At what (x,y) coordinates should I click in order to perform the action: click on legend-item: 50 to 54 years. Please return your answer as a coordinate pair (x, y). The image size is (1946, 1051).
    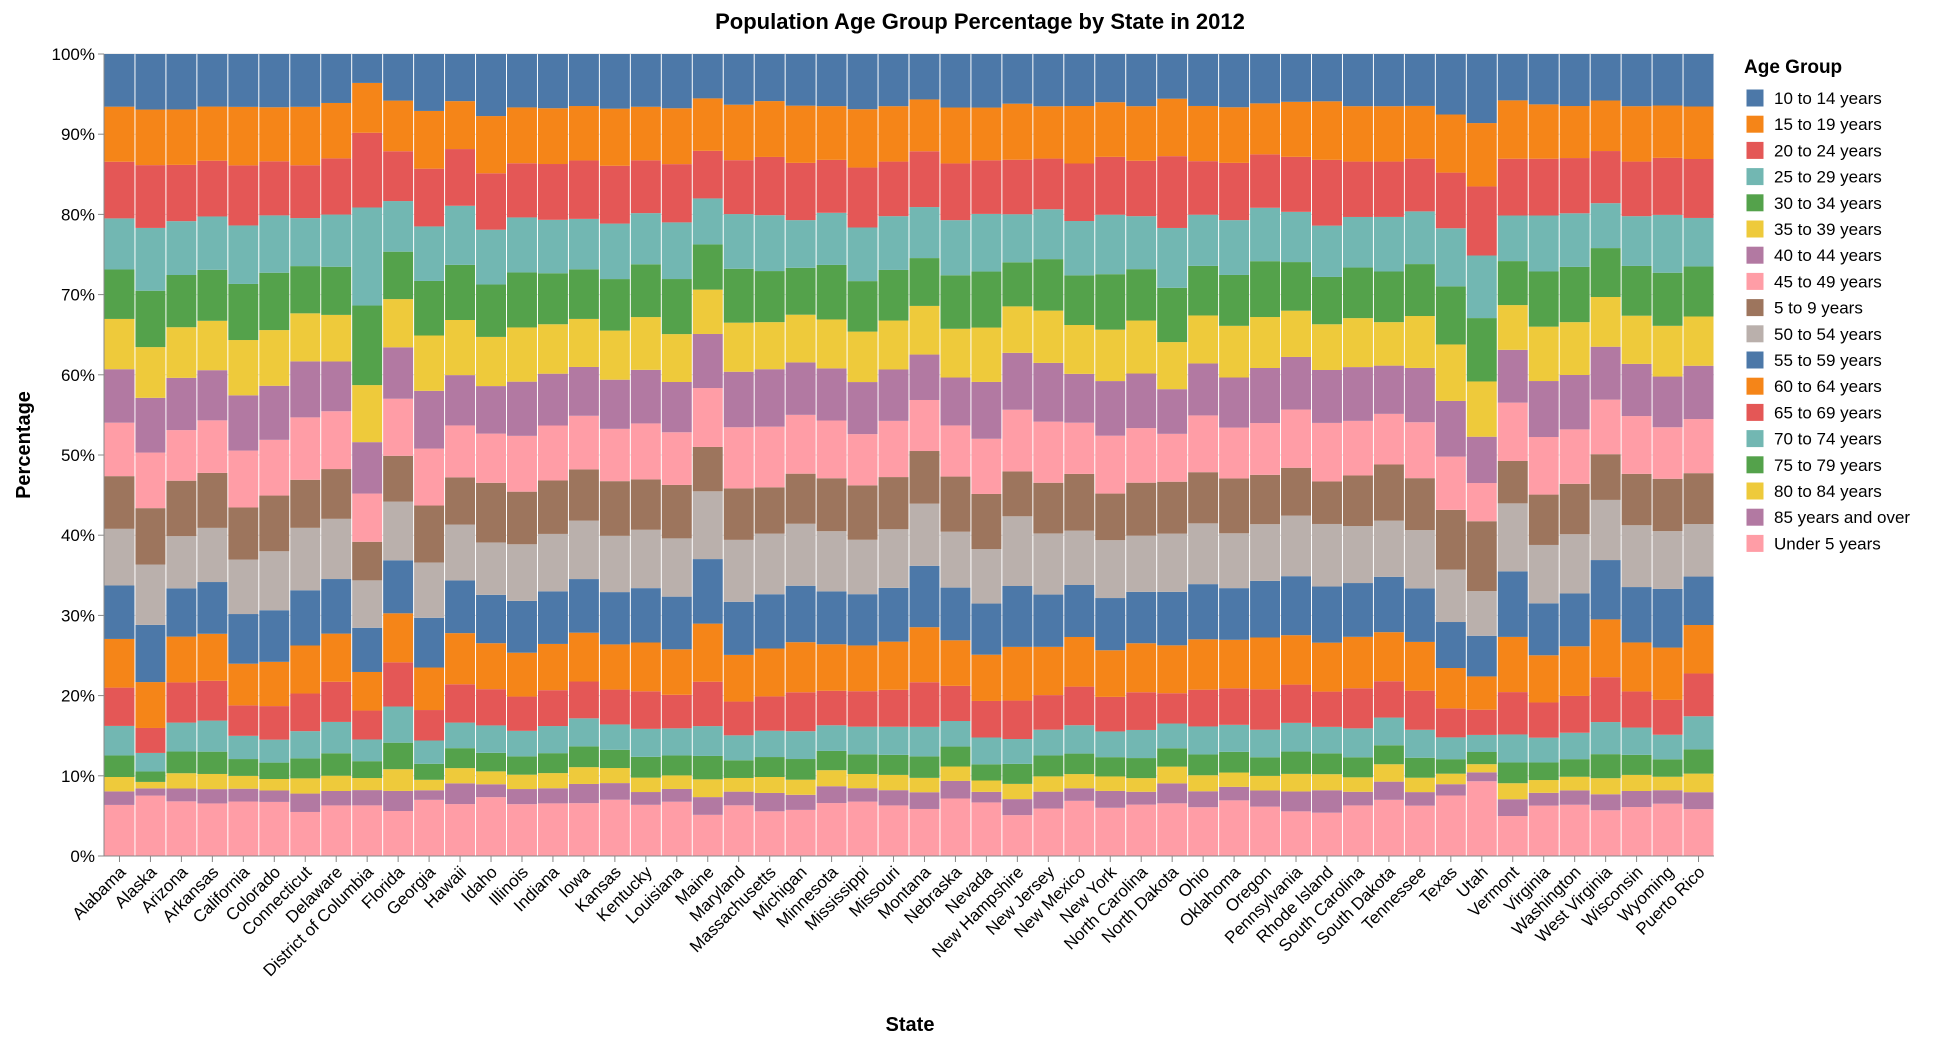
    Looking at the image, I should click on (1813, 334).